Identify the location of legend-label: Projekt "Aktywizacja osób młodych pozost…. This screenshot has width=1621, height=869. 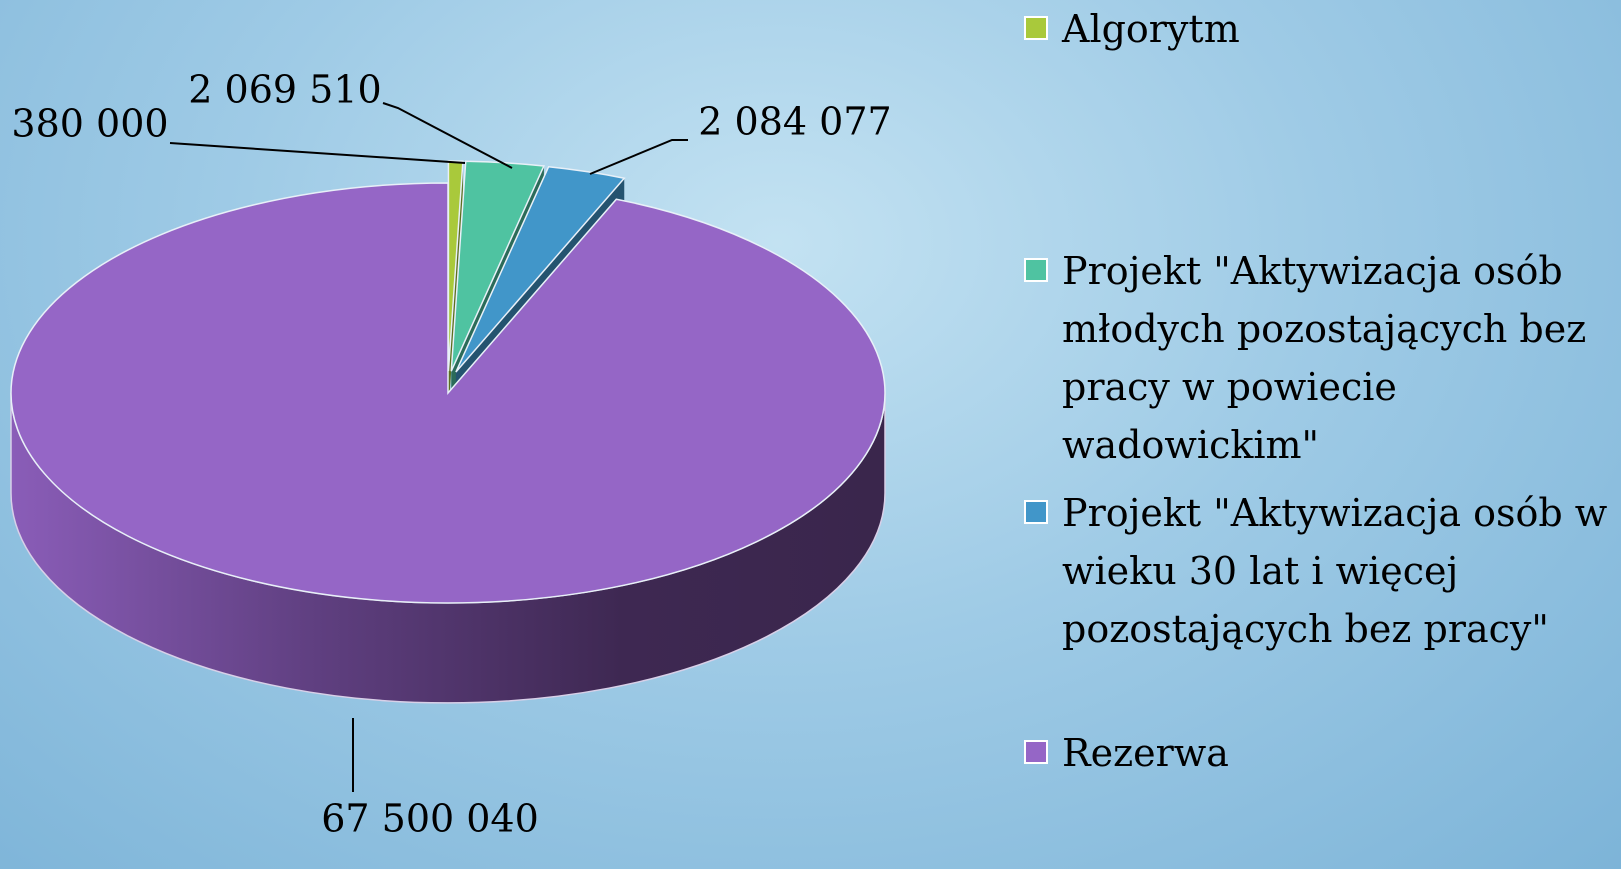
(1324, 358).